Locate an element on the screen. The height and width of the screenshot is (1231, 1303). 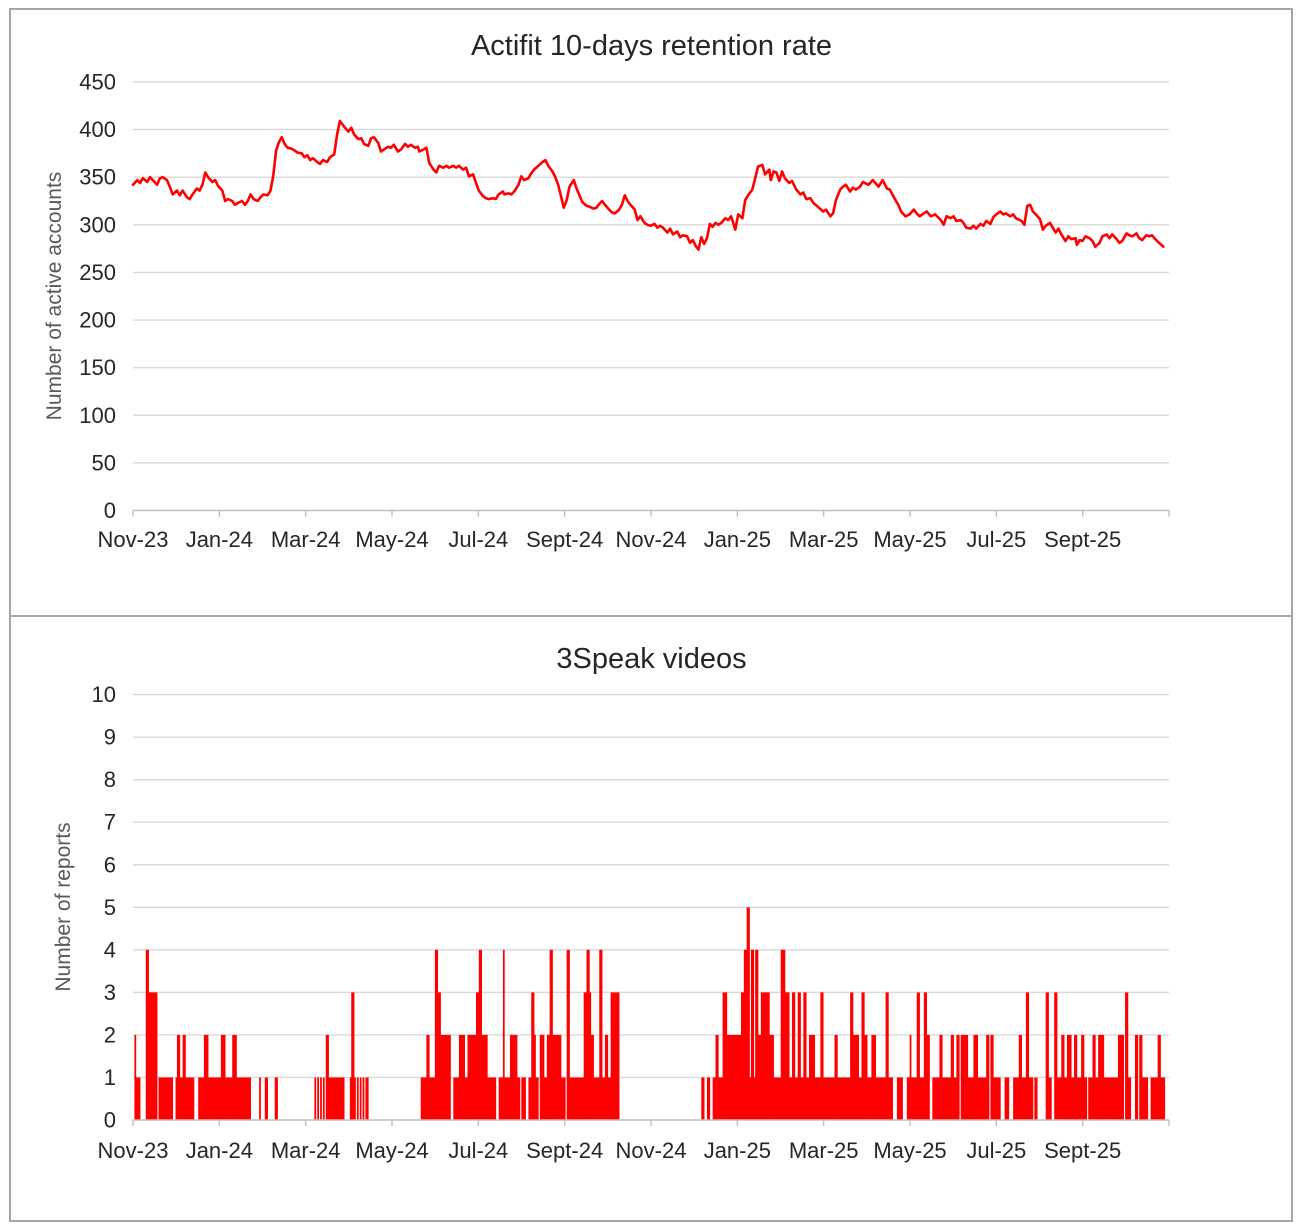
svg-text: 5 is located at coordinates (110, 907).